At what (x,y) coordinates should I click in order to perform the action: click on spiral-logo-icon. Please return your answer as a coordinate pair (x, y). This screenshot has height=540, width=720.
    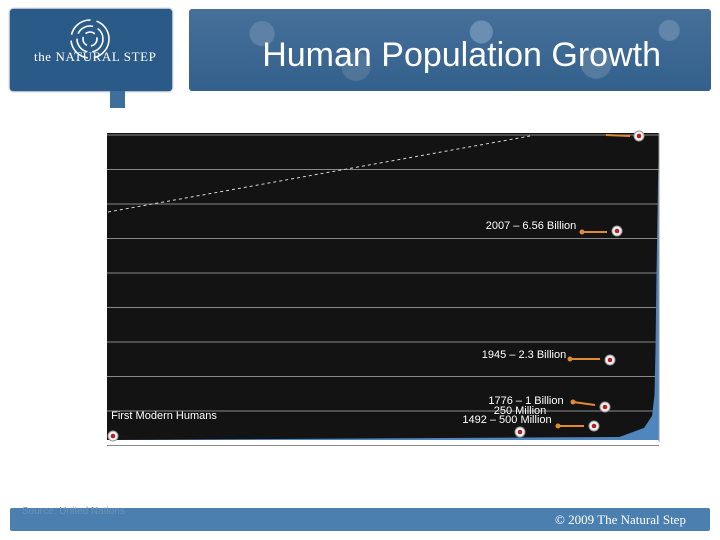
    Looking at the image, I should click on (90, 39).